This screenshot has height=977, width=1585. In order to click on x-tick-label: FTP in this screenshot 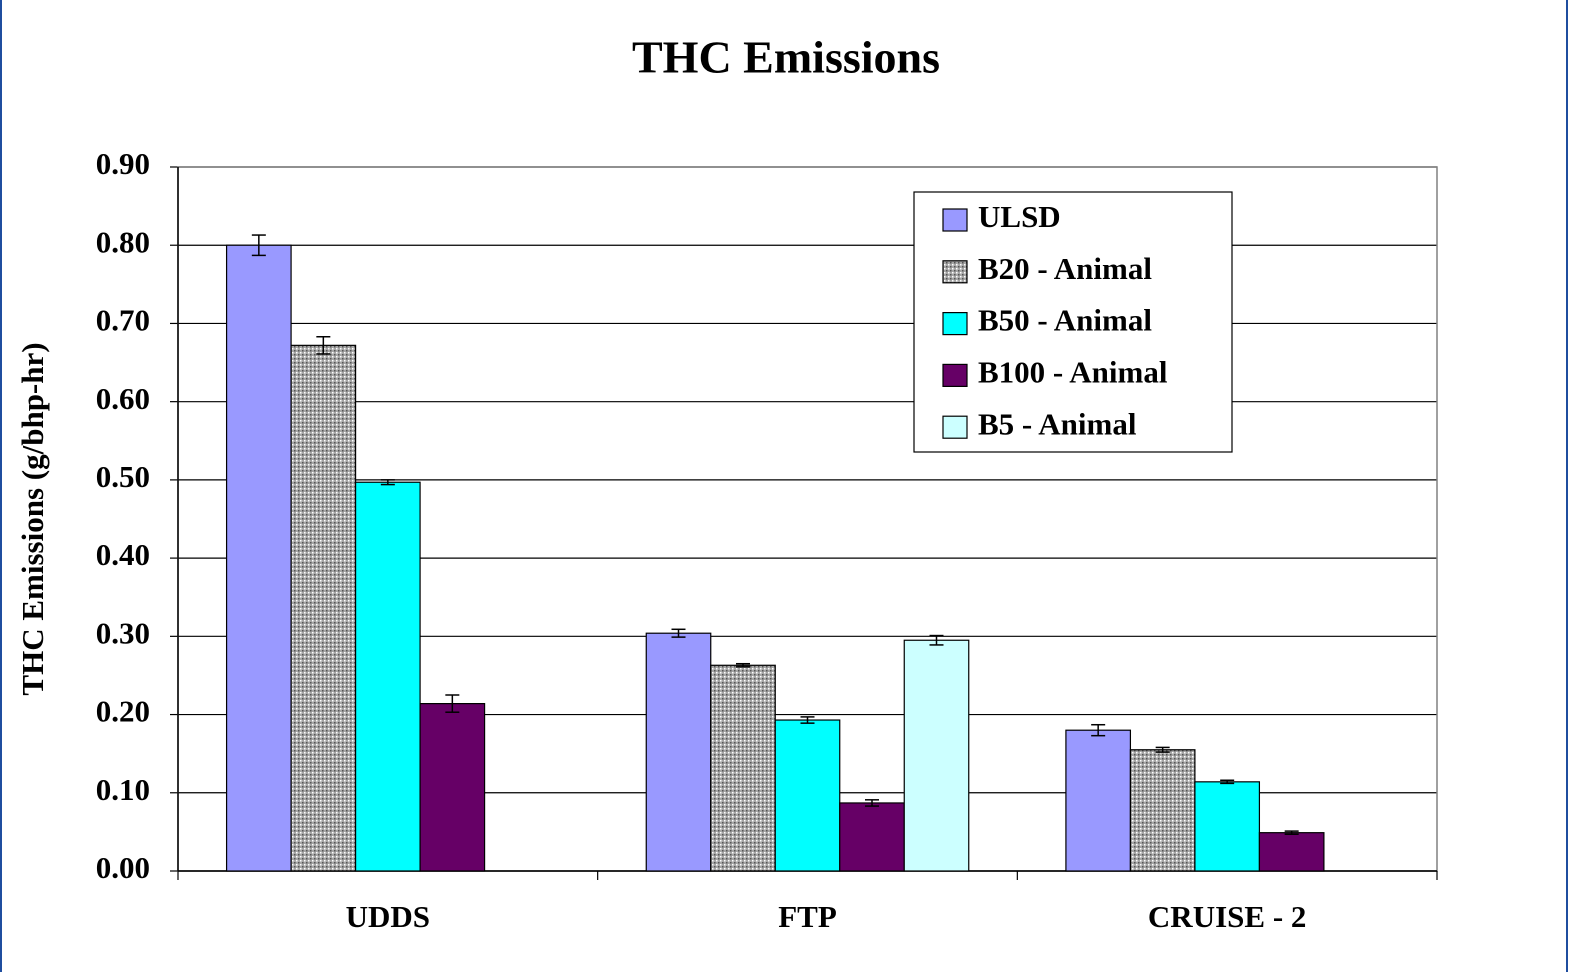, I will do `click(807, 916)`.